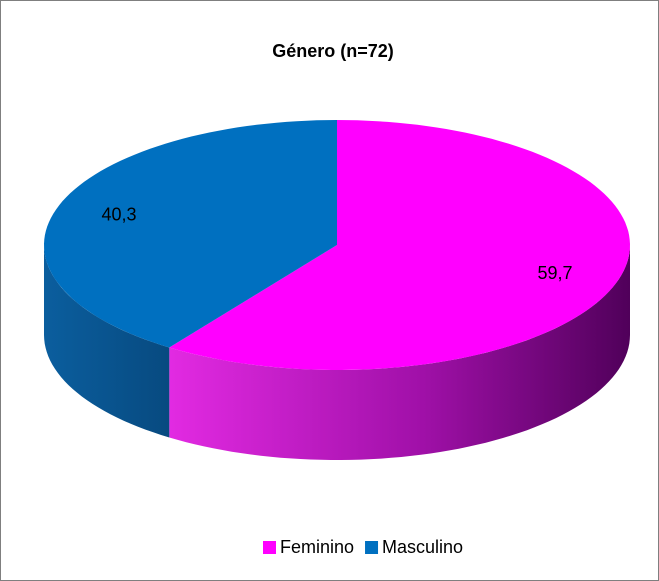 The height and width of the screenshot is (581, 659). What do you see at coordinates (363, 547) in the screenshot?
I see `legend: Feminino Masculino` at bounding box center [363, 547].